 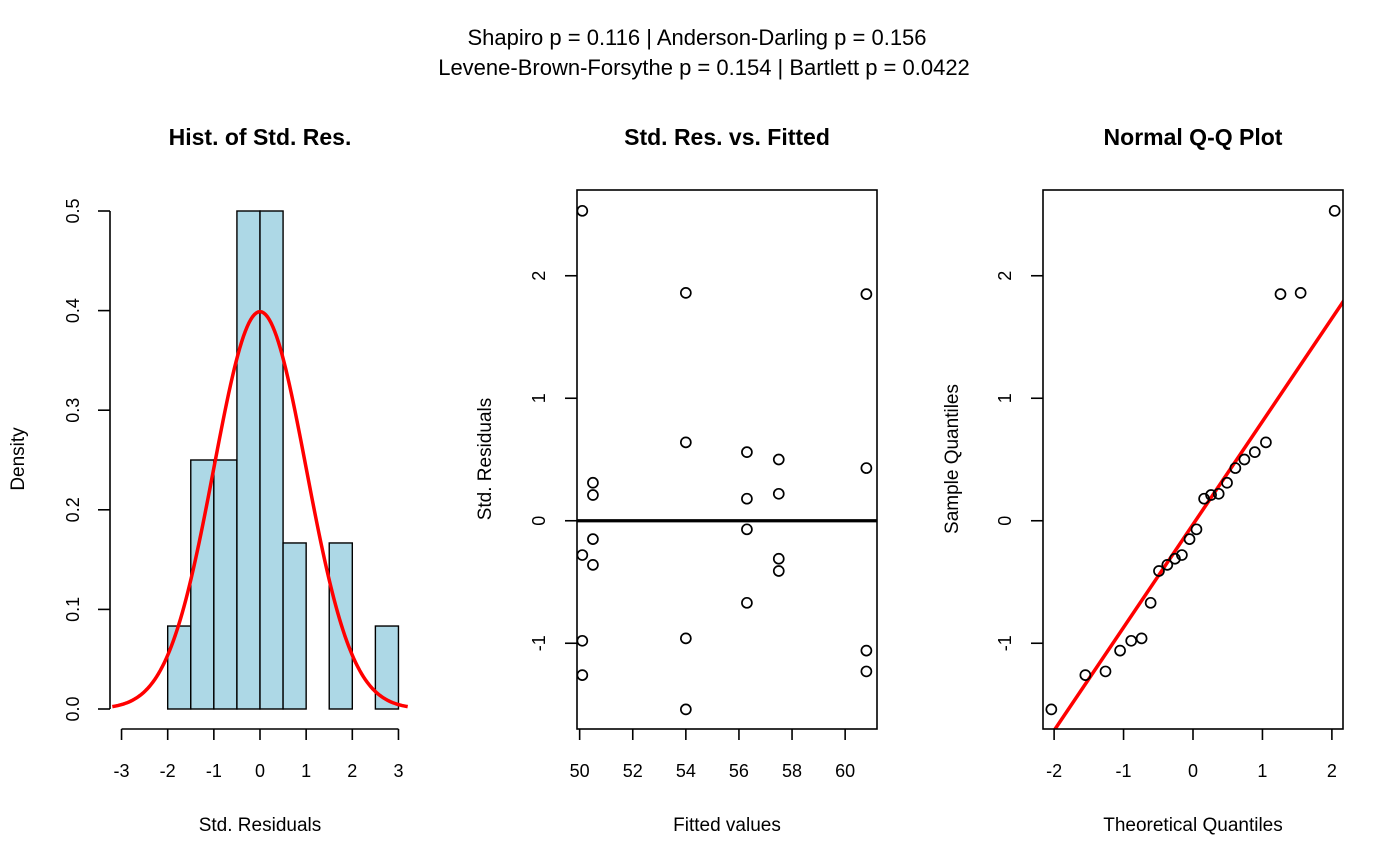 I want to click on residuals-y-tick-label: 1, so click(x=539, y=398).